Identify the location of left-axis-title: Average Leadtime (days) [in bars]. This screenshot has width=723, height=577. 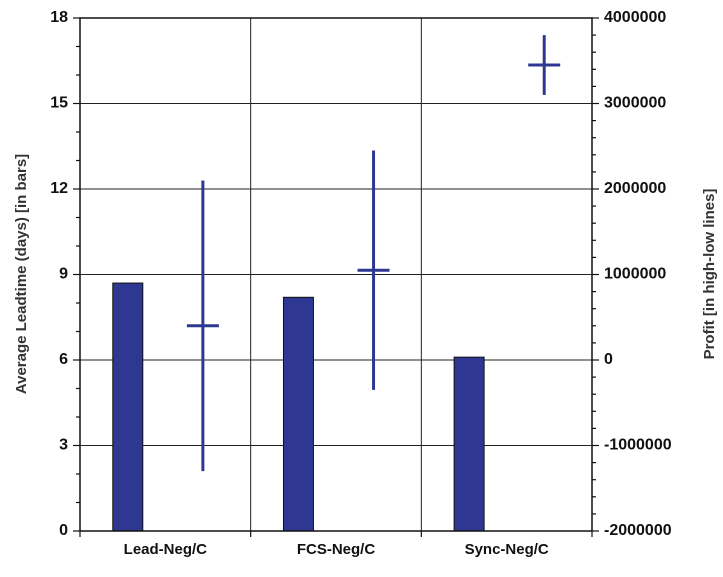
(21, 274).